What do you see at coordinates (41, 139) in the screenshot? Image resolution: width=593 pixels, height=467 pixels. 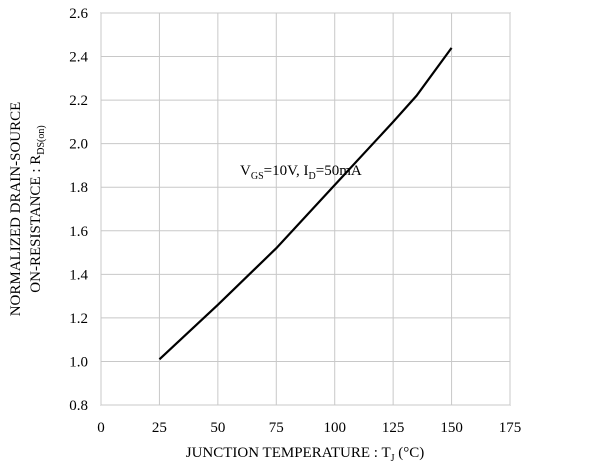 I see `y-axis-label-part: DS(on)` at bounding box center [41, 139].